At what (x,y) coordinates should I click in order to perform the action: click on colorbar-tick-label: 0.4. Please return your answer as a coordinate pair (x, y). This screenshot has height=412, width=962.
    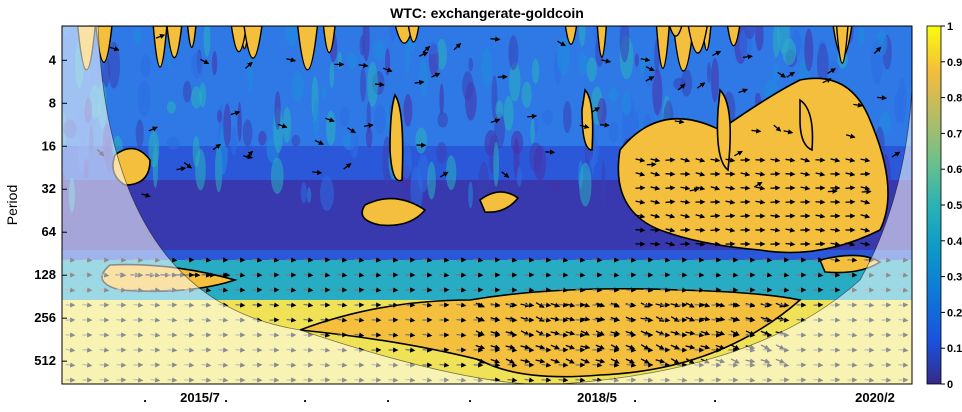
    Looking at the image, I should click on (954, 242).